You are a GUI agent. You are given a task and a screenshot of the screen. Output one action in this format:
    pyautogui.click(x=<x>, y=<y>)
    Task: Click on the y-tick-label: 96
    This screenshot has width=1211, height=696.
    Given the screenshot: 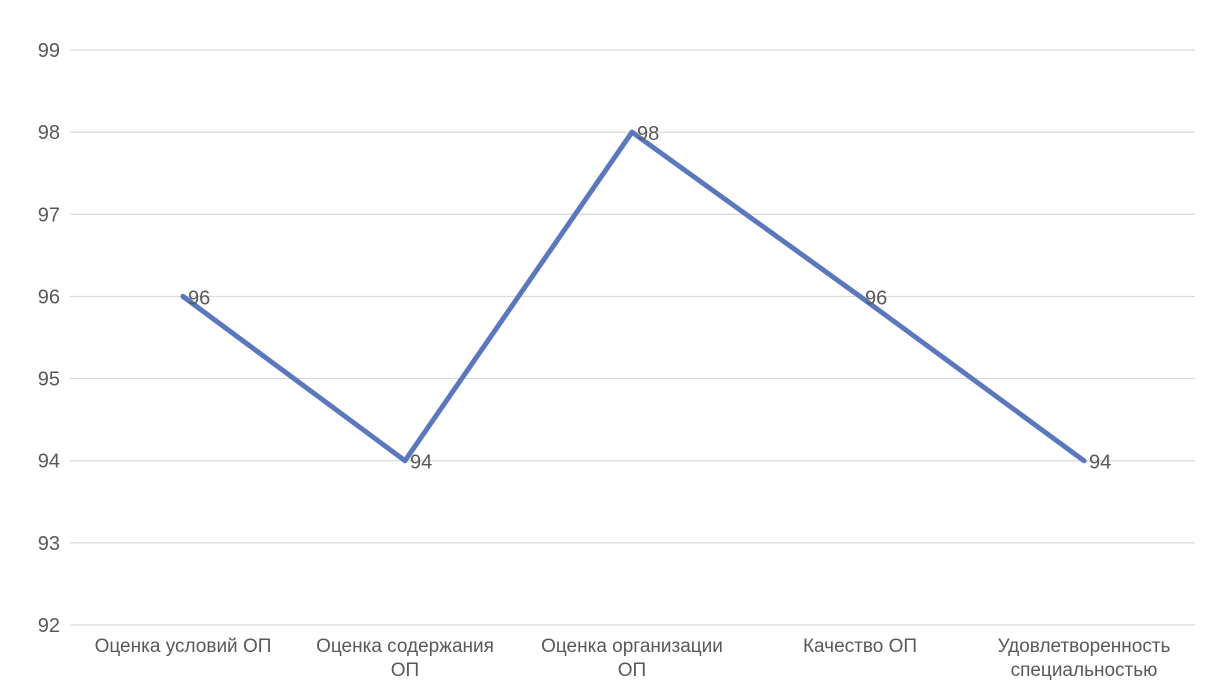 What is the action you would take?
    pyautogui.click(x=49, y=297)
    